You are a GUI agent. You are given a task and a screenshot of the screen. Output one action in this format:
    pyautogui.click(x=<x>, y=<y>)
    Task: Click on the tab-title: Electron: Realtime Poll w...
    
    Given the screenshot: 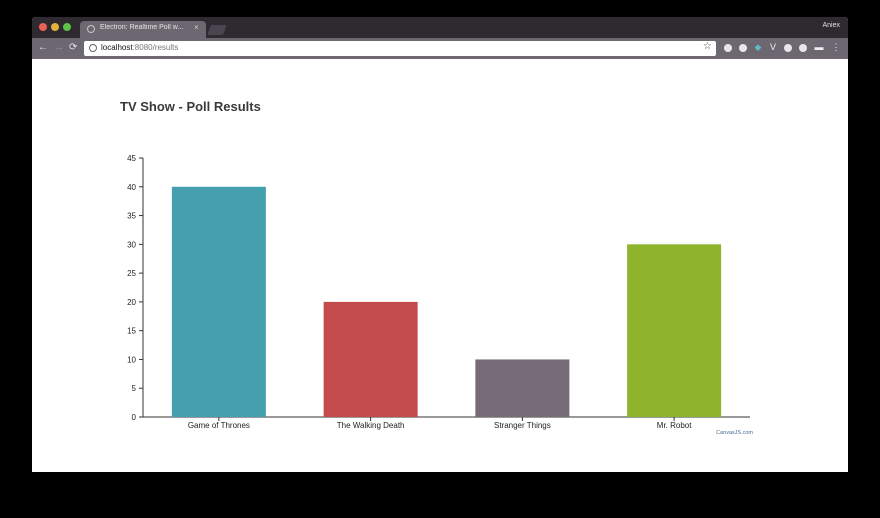 What is the action you would take?
    pyautogui.click(x=142, y=27)
    